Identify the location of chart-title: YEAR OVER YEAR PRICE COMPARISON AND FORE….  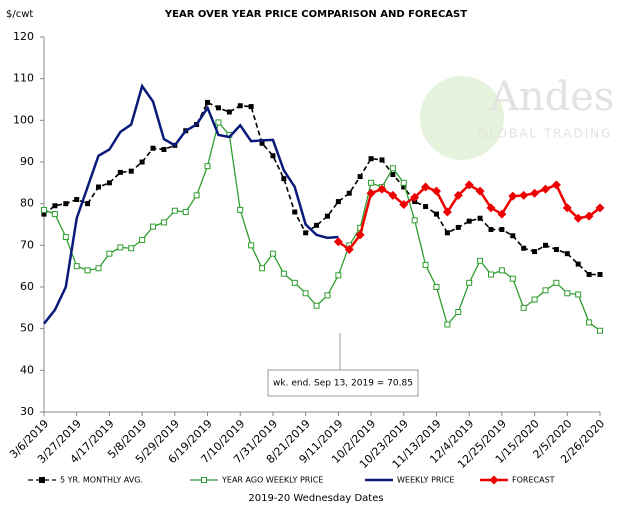
(315, 14).